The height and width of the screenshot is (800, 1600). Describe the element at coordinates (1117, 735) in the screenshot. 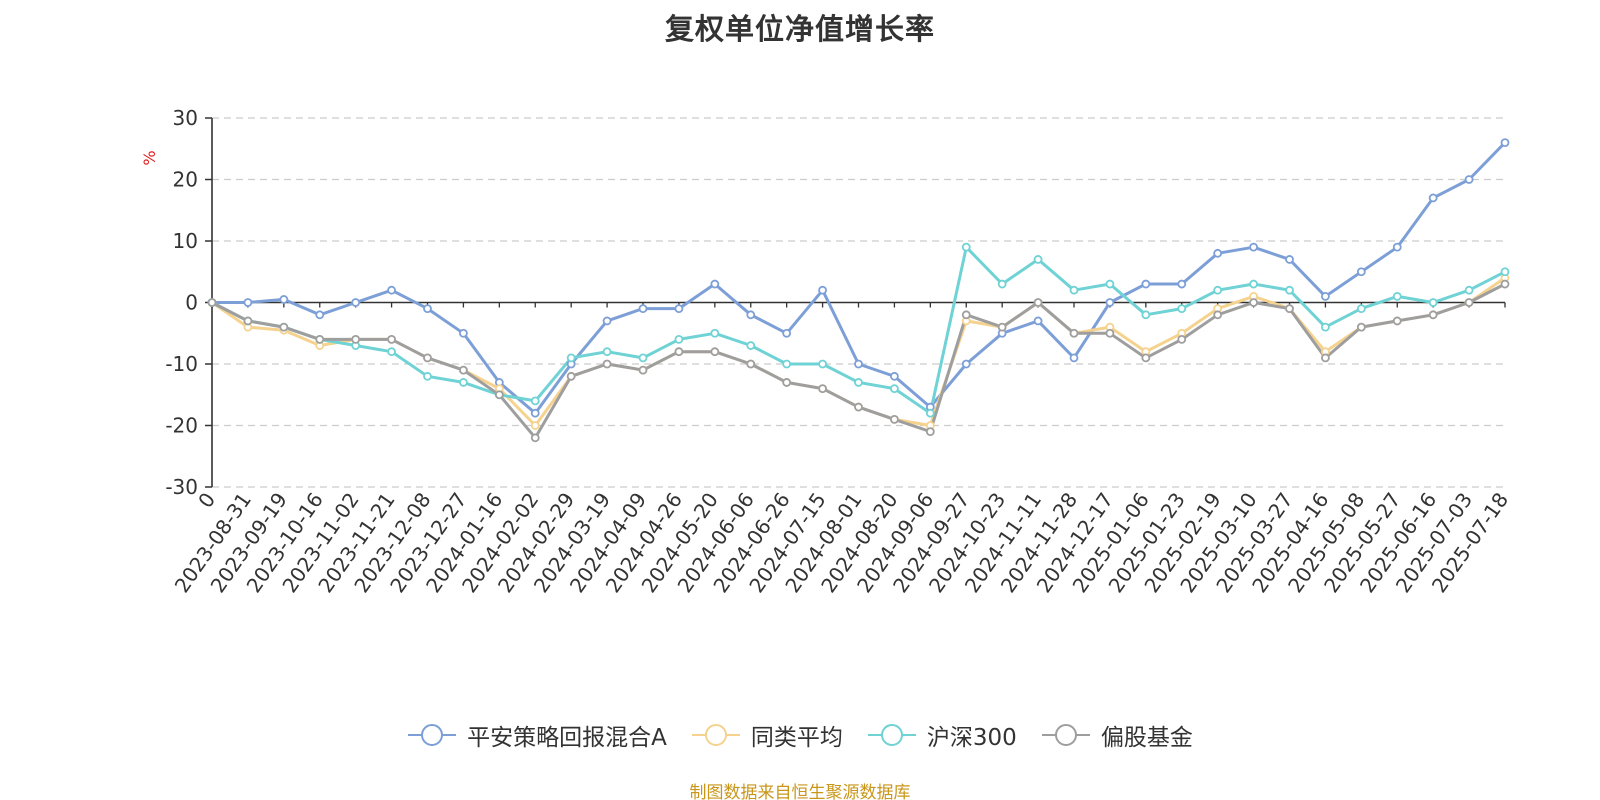

I see `legend-item: 偏股基金` at that location.